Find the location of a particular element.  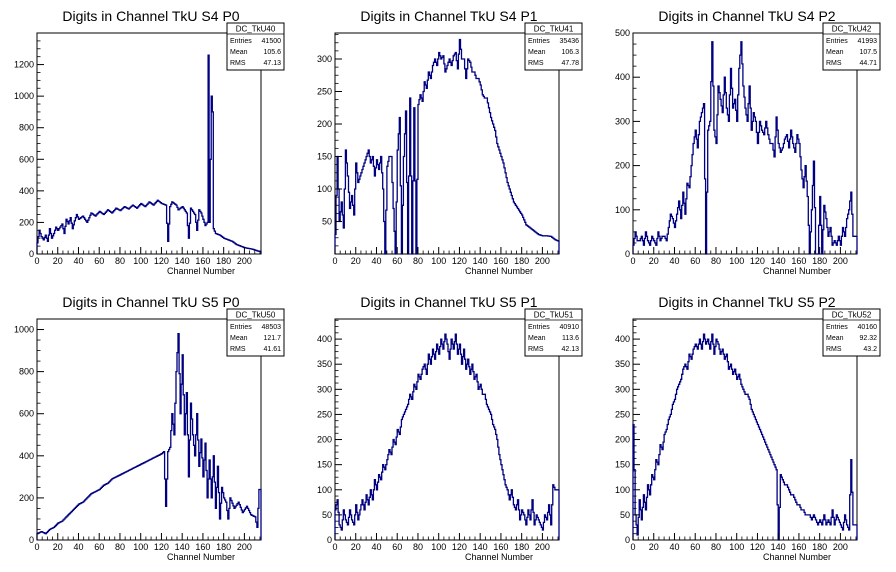

stats-value: 105.6 is located at coordinates (272, 52).